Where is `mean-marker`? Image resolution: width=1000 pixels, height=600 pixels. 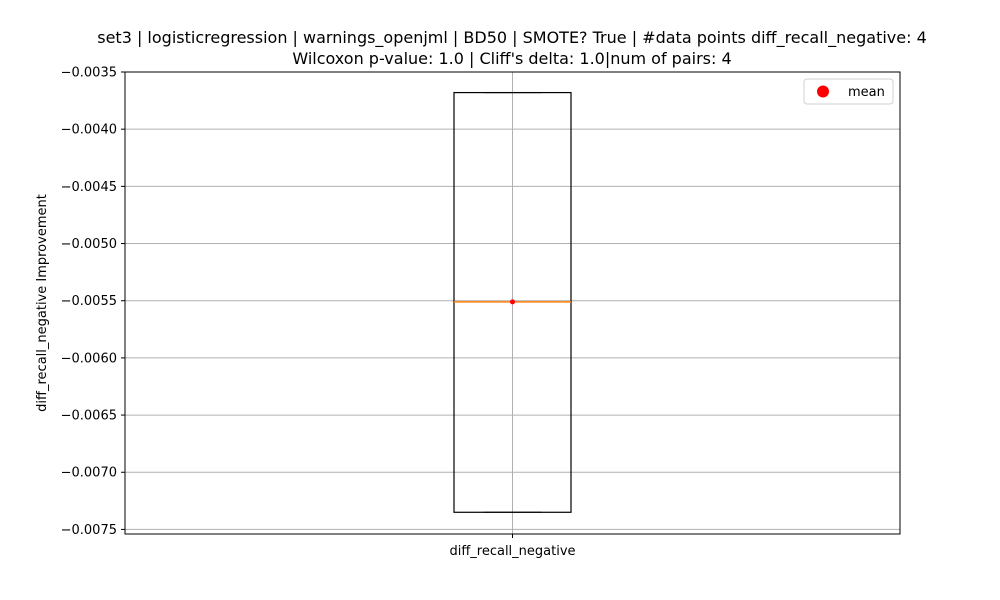 mean-marker is located at coordinates (512, 302).